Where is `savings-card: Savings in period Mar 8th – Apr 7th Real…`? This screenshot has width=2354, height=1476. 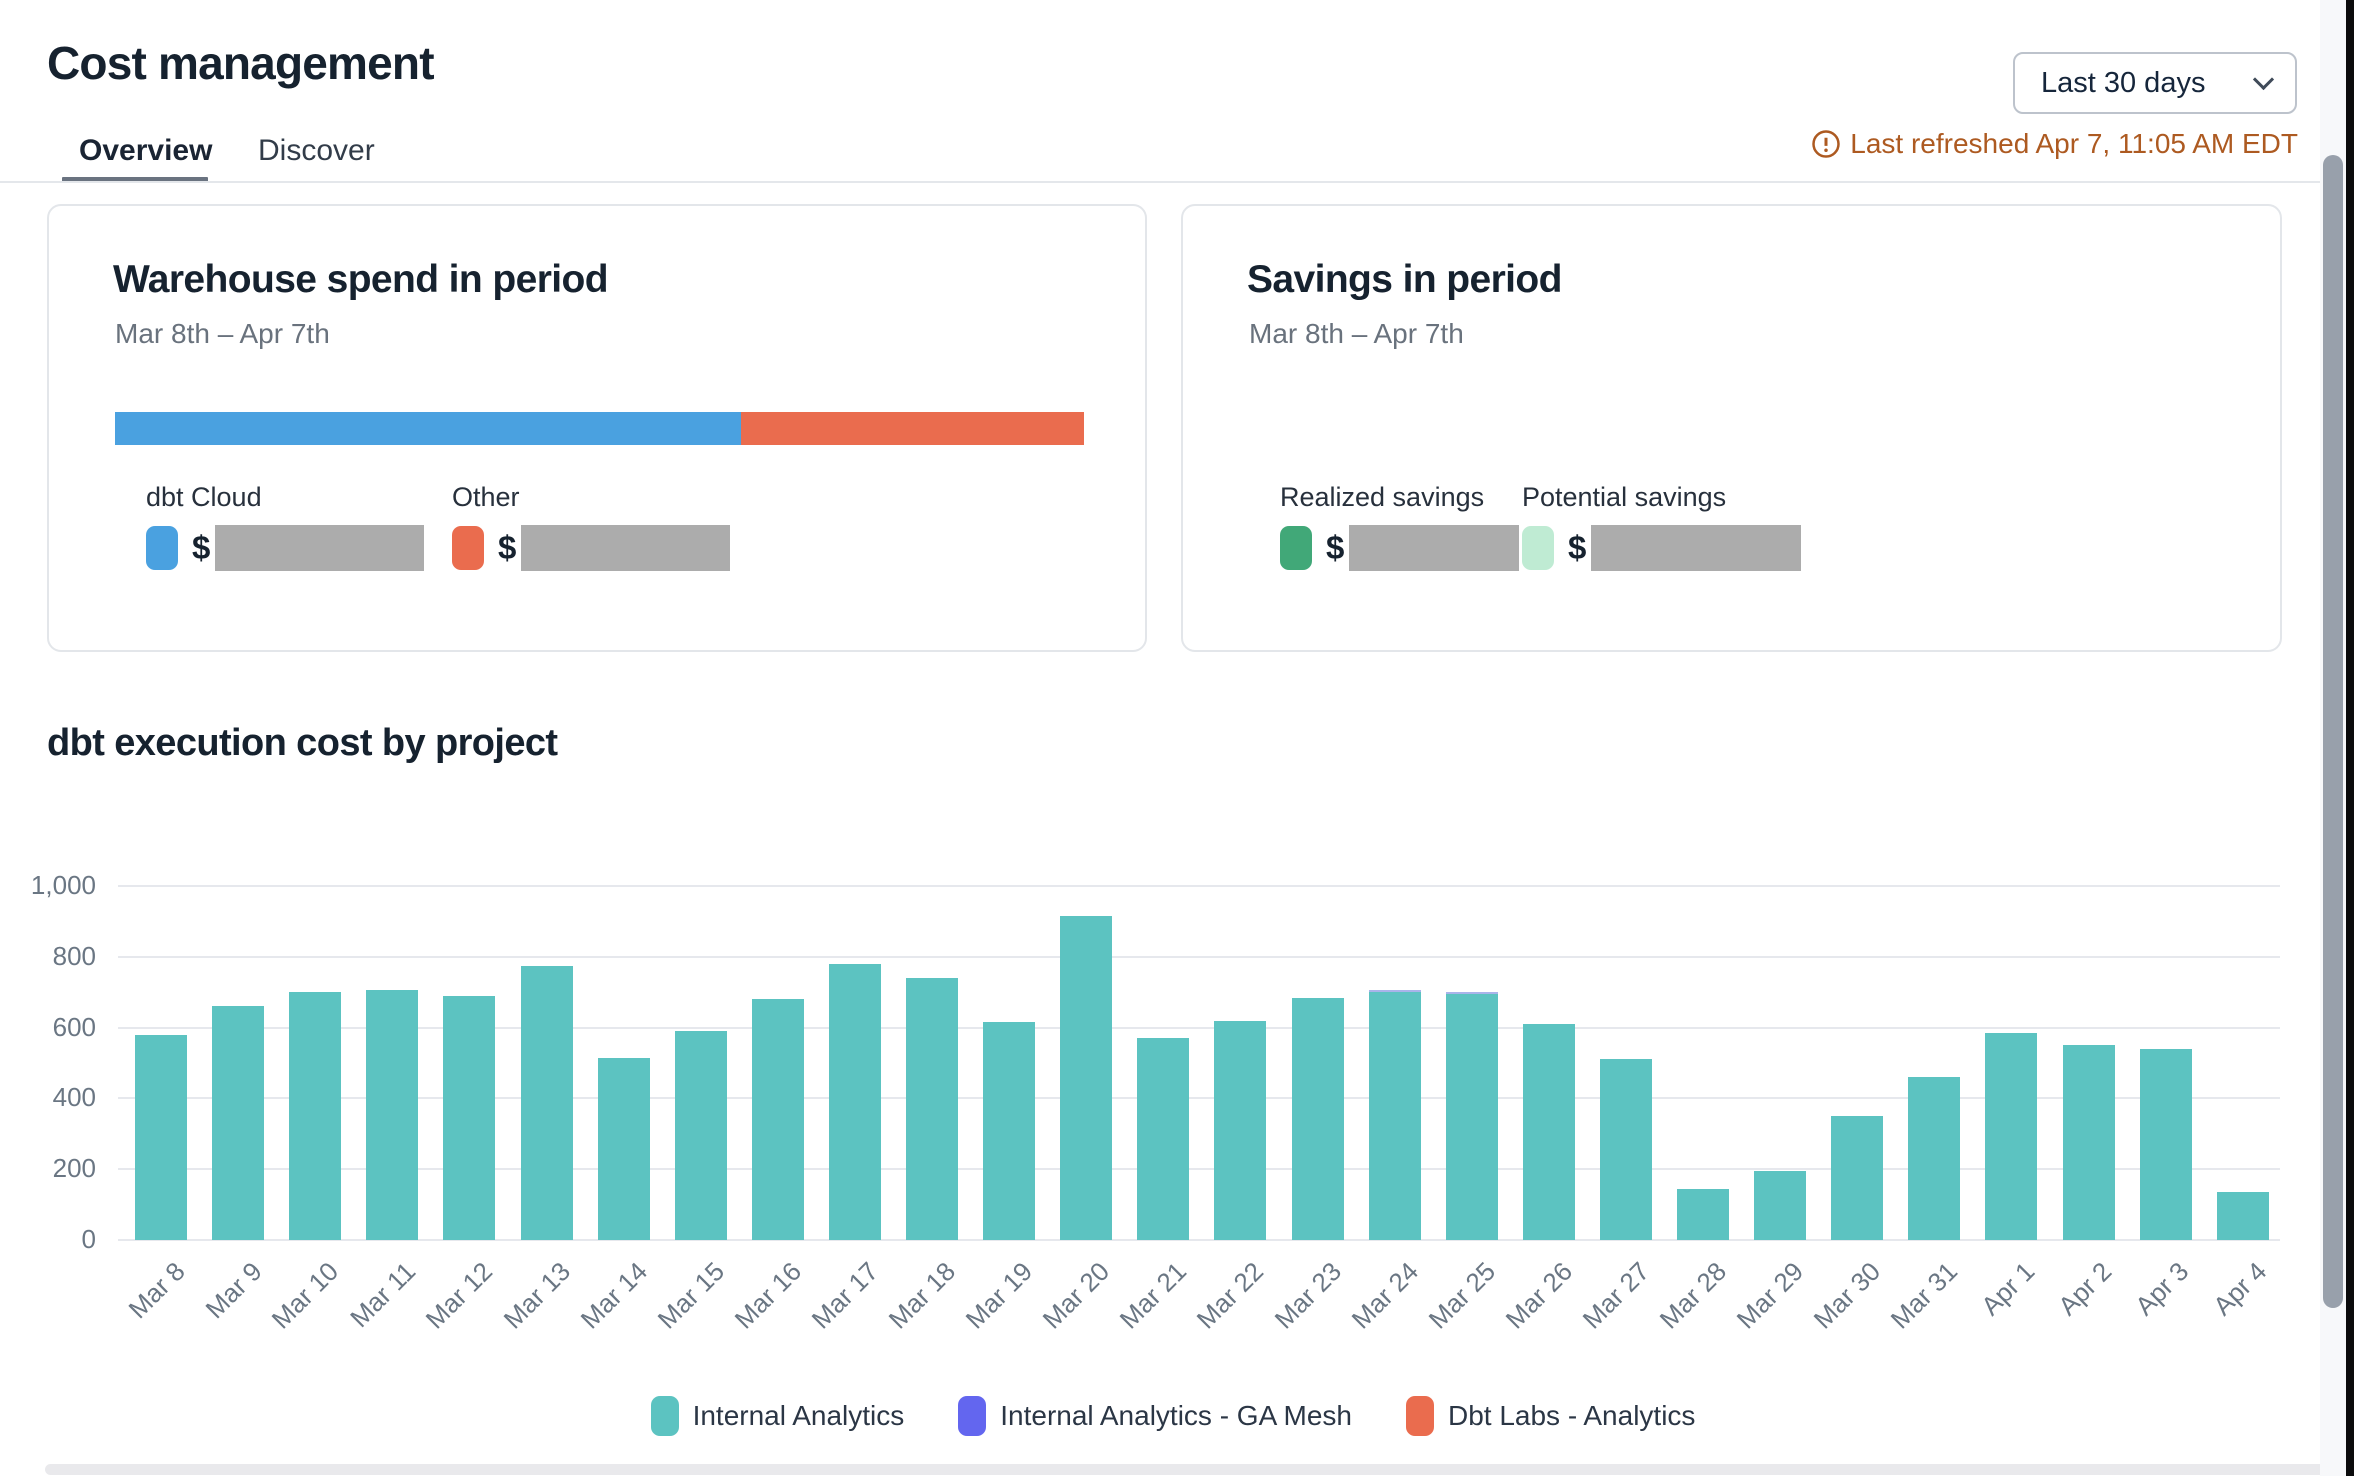
savings-card: Savings in period Mar 8th – Apr 7th Real… is located at coordinates (1731, 428).